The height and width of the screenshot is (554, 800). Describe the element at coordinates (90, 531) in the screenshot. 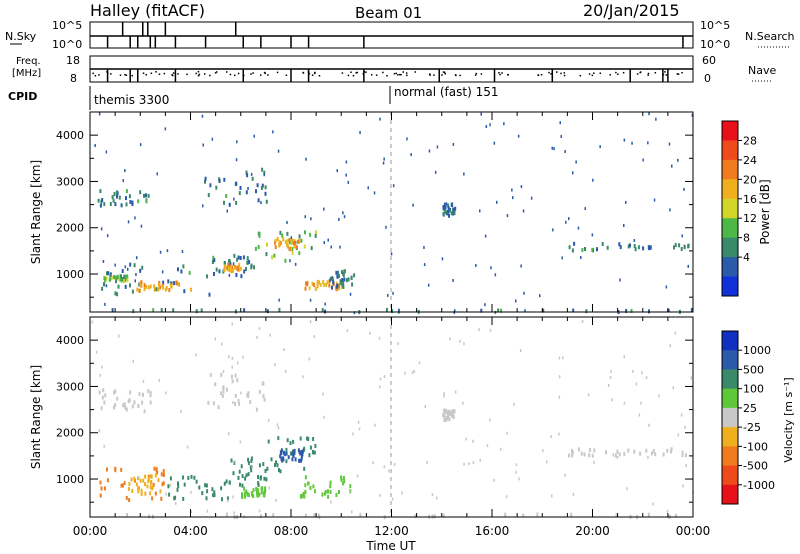

I see `time-tick-0: 00:00` at that location.